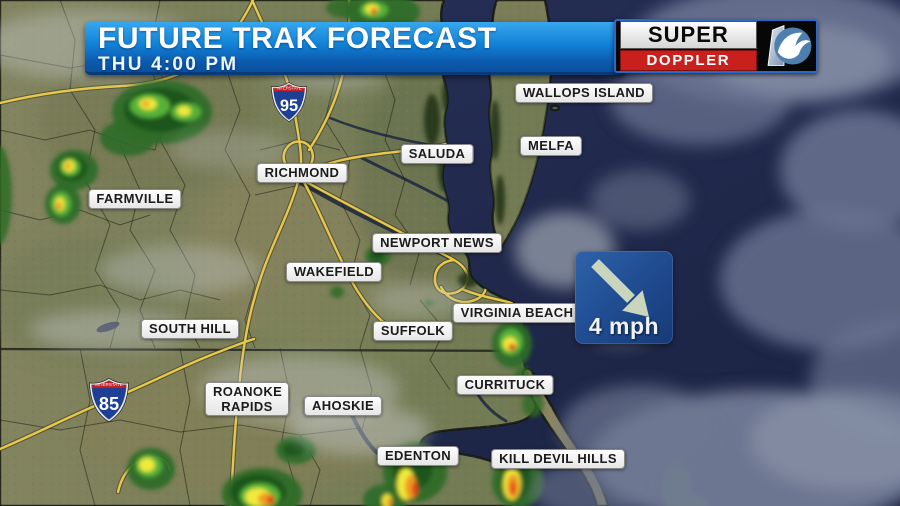 The image size is (900, 506). What do you see at coordinates (168, 64) in the screenshot?
I see `forecast-timestamp: THU 4:00 PM` at bounding box center [168, 64].